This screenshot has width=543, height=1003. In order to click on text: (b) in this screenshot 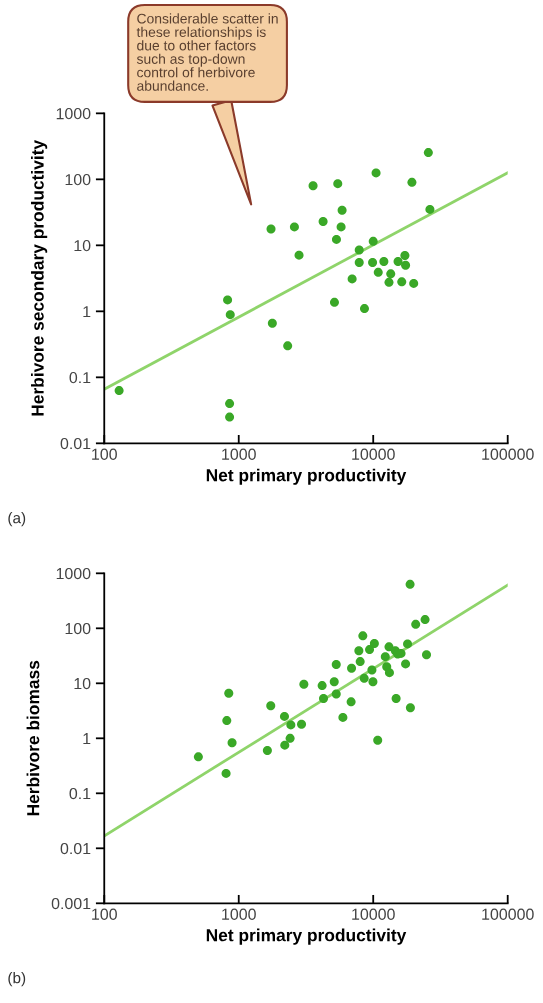, I will do `click(17, 979)`.